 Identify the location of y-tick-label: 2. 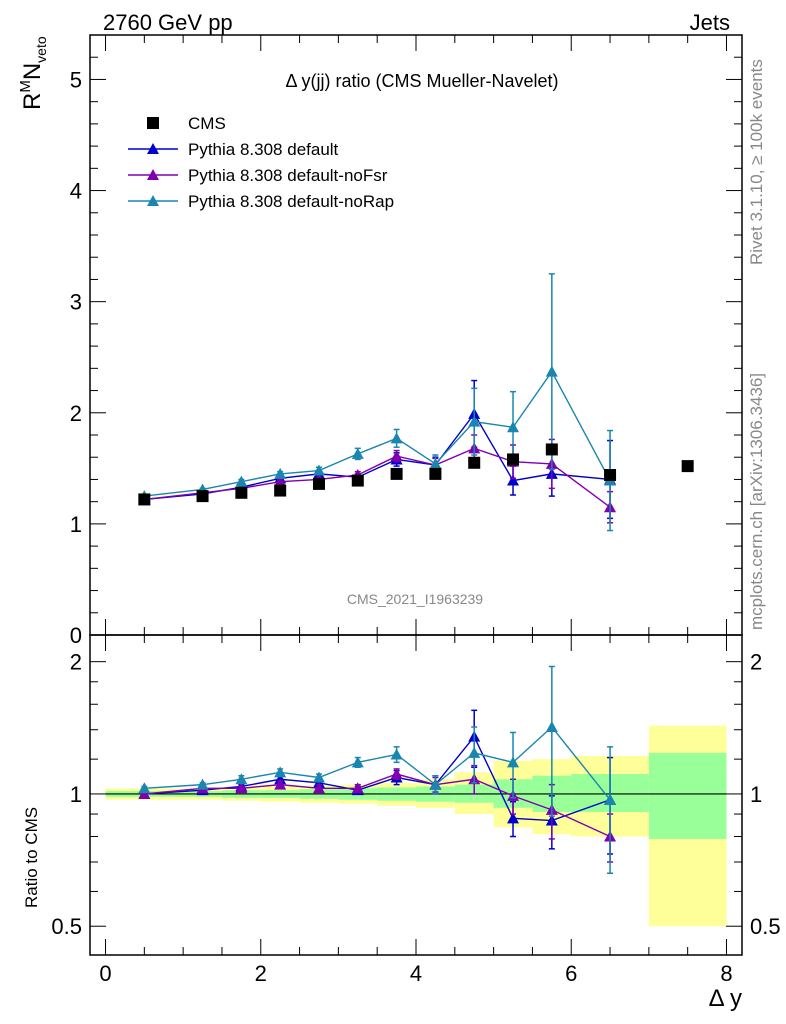
(76, 413).